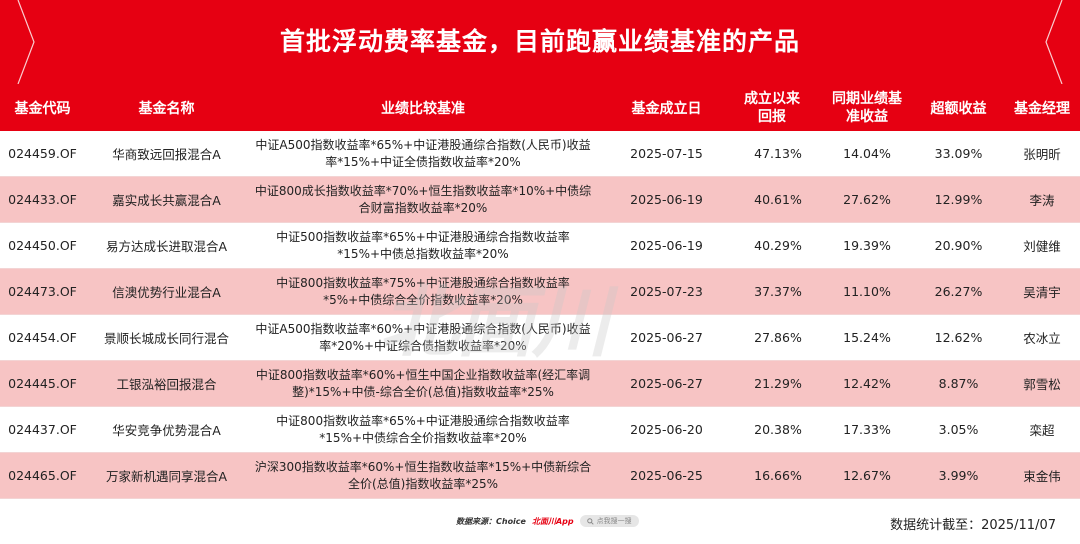 The width and height of the screenshot is (1080, 544). What do you see at coordinates (958, 429) in the screenshot?
I see `cell-excess: 3.05%` at bounding box center [958, 429].